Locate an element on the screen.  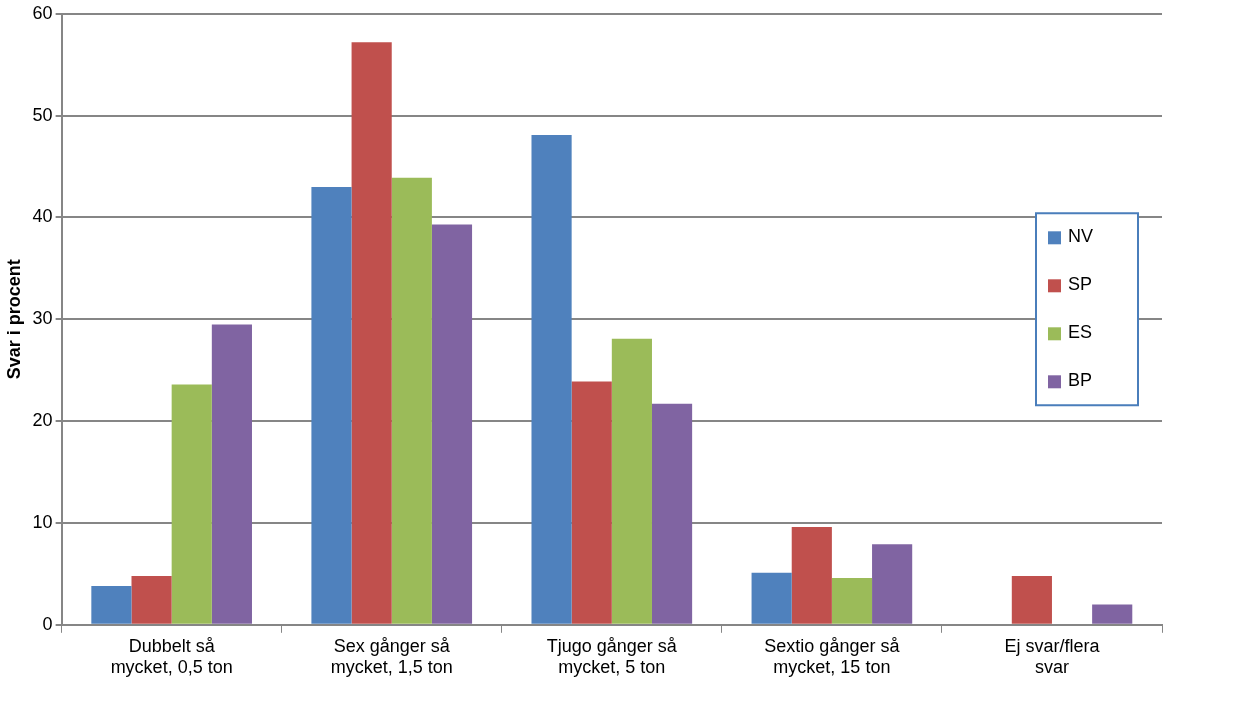
x-tick-label: Dubbelt så mycket, 0,5 ton is located at coordinates (171, 656).